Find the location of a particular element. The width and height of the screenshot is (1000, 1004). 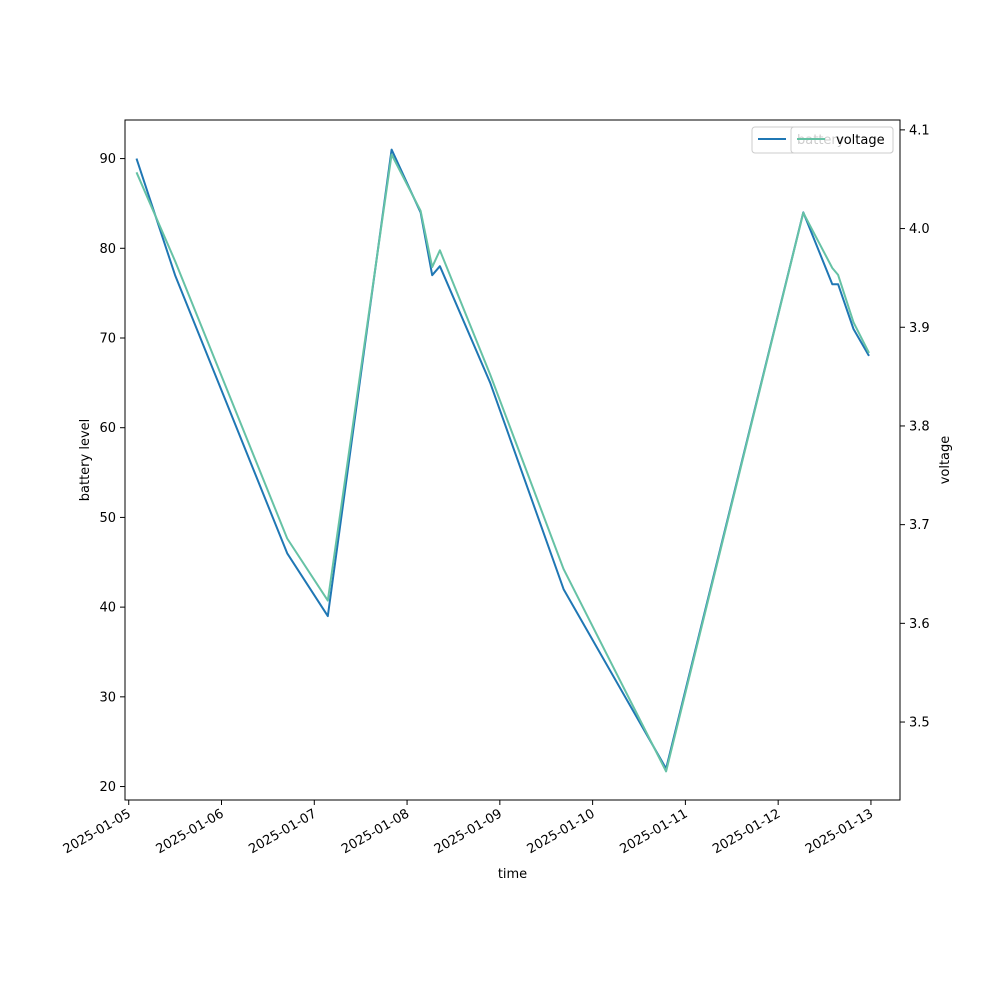

y2-tick-label: 3.8 is located at coordinates (919, 426).